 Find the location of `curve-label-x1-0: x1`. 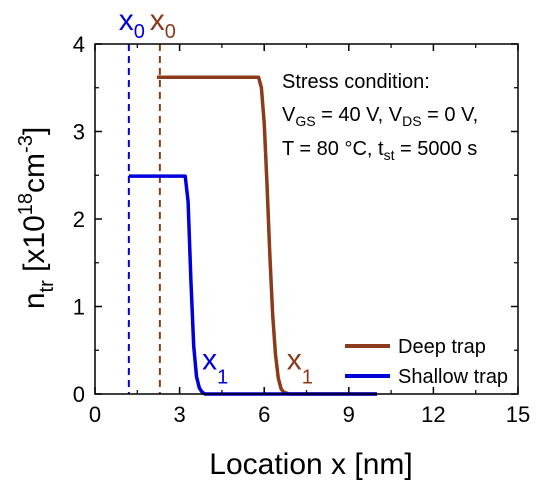

curve-label-x1-0: x1 is located at coordinates (215, 366).